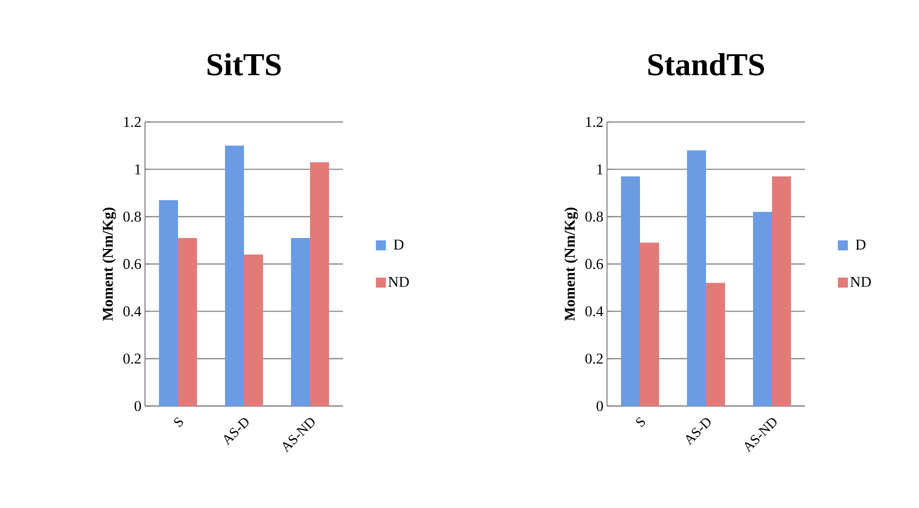 The image size is (919, 508). Describe the element at coordinates (706, 64) in the screenshot. I see `chart-title: StandTS` at that location.